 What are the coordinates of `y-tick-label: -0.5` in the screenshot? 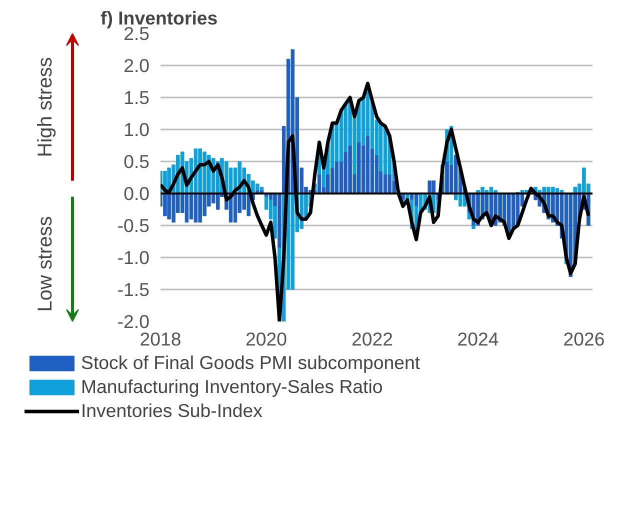 It's located at (133, 225).